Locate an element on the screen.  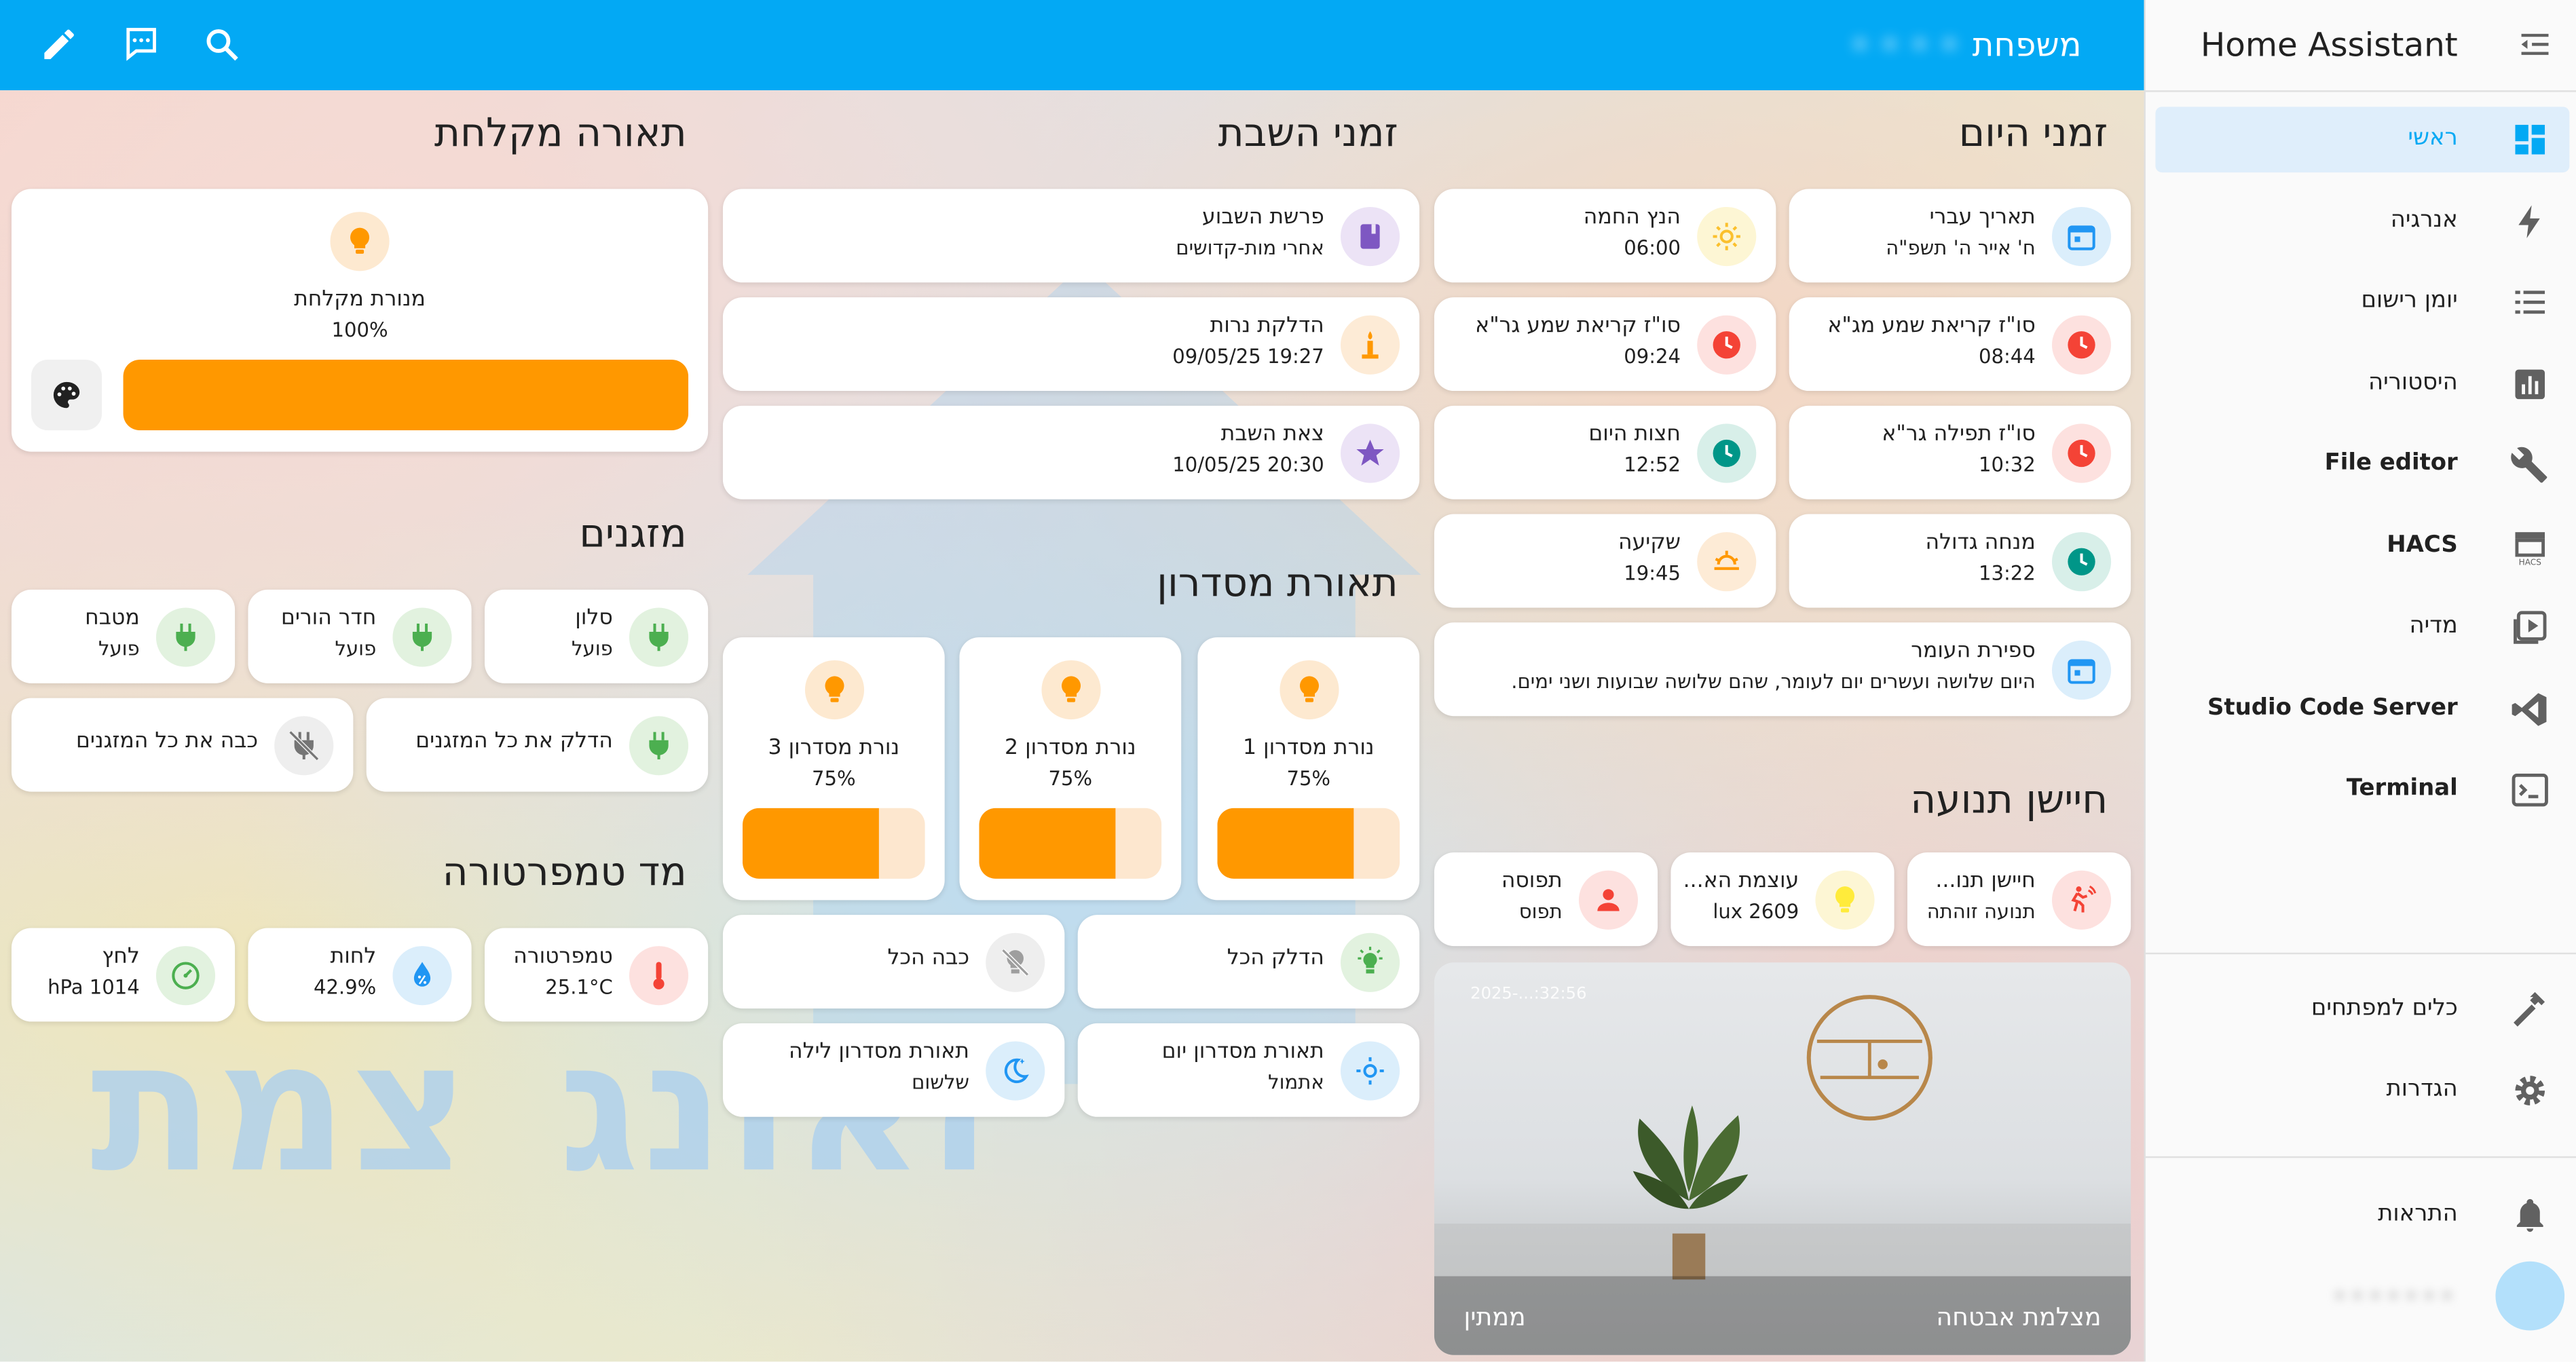
tile-shema-mga: סו"ז קריאת שמע מג"א 08:44 is located at coordinates (1960, 344).